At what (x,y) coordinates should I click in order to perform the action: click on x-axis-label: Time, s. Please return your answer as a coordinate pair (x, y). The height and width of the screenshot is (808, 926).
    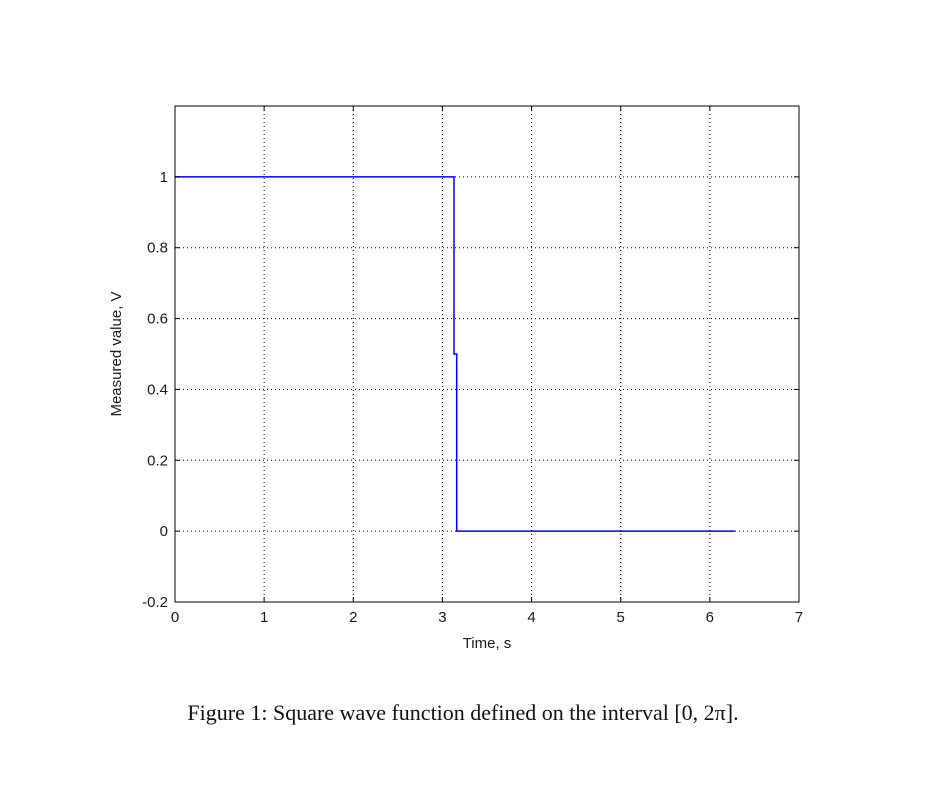
    Looking at the image, I should click on (487, 643).